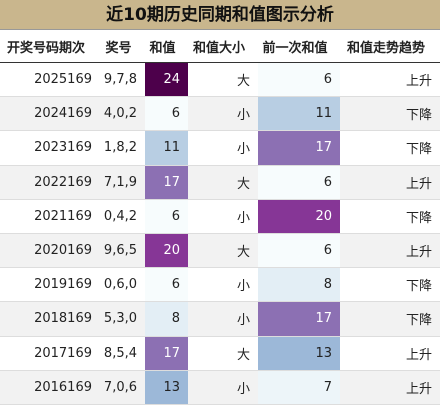 The height and width of the screenshot is (405, 440). I want to click on table-cell: 2022169, so click(63, 182).